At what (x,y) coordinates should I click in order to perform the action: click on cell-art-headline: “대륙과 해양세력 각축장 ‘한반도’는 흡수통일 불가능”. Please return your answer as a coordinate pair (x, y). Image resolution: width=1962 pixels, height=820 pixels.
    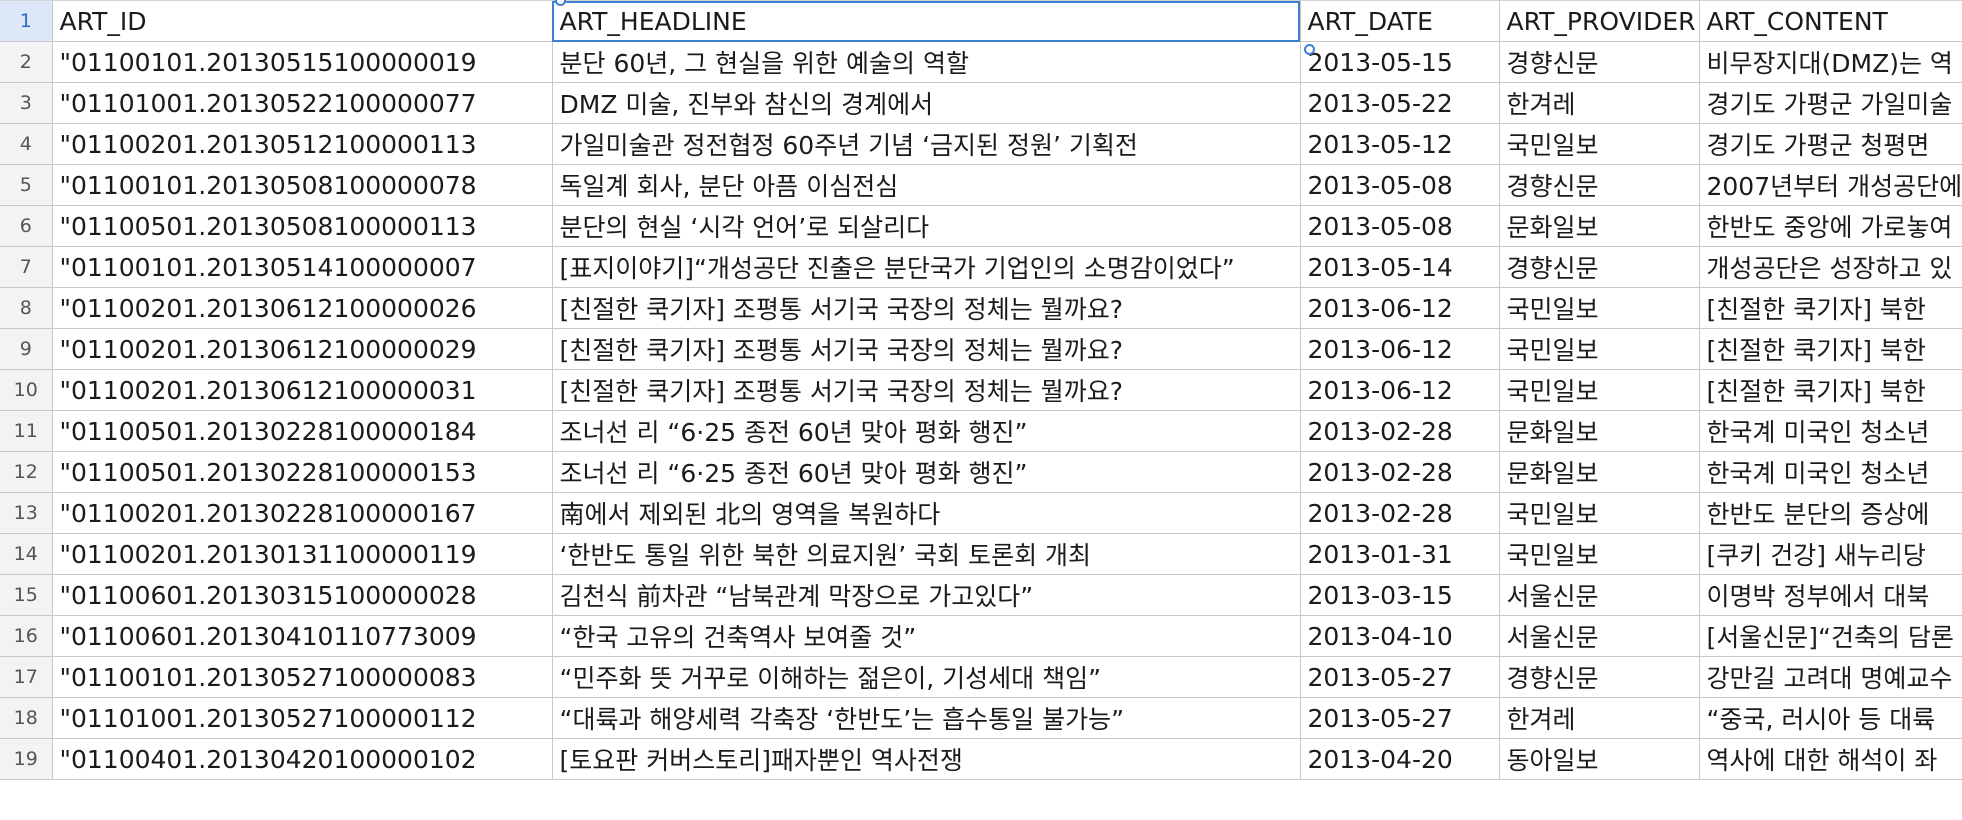
    Looking at the image, I should click on (926, 718).